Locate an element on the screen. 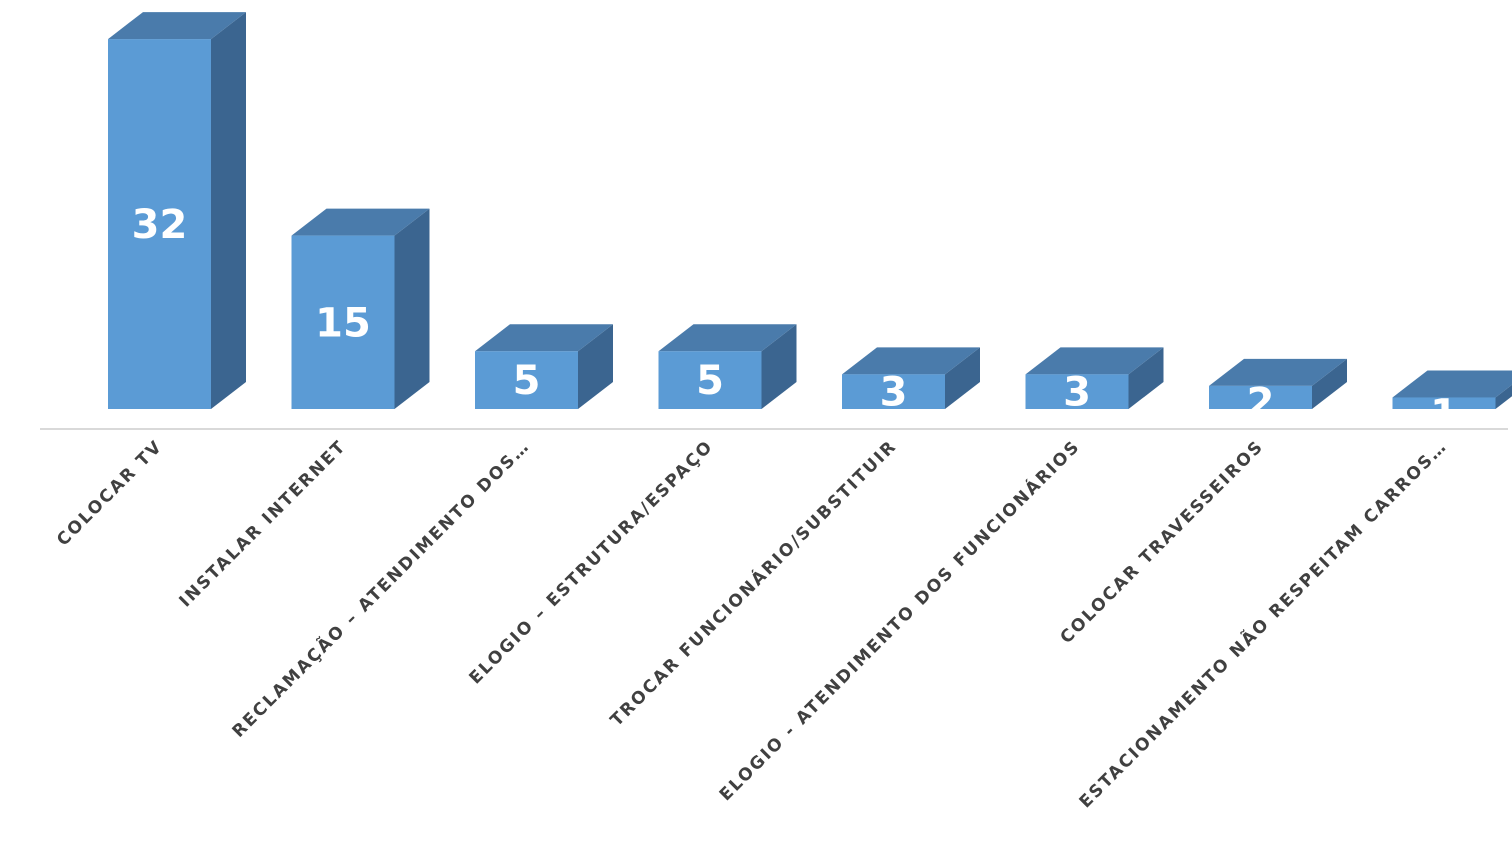 The width and height of the screenshot is (1512, 865). bar-7: 2 is located at coordinates (1278, 392).